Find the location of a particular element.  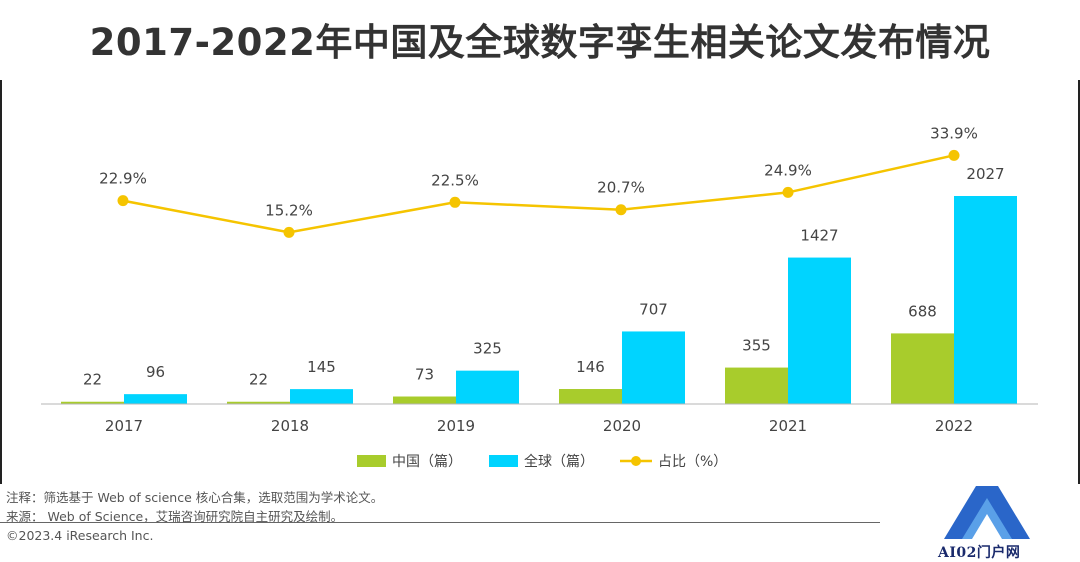

legend-swatch-china is located at coordinates (371, 461).